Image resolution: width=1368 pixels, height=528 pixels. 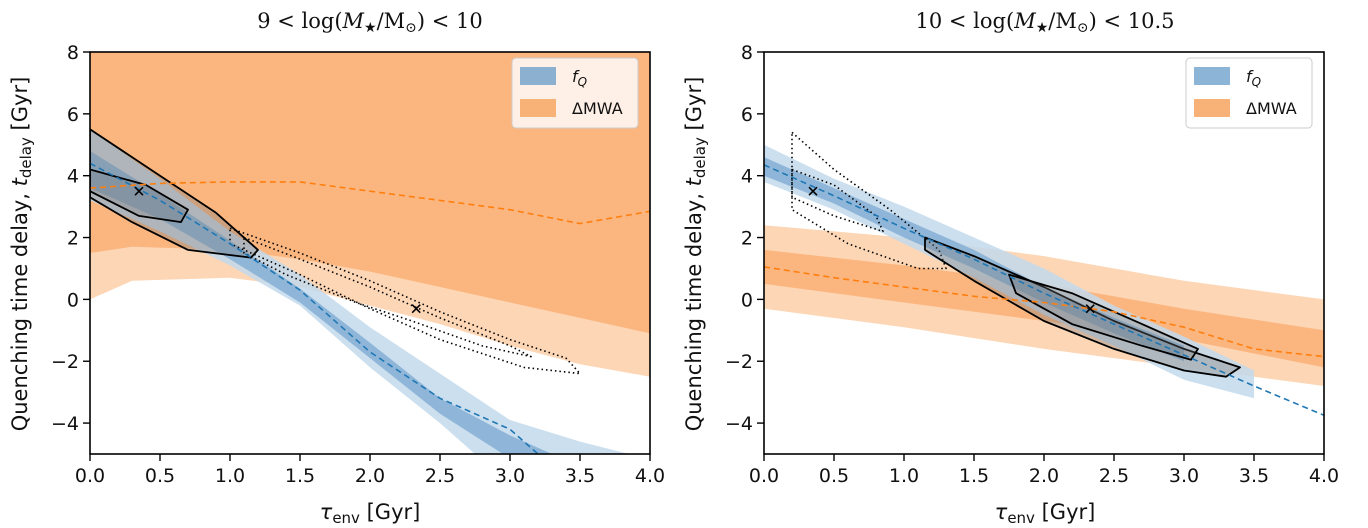 What do you see at coordinates (21, 254) in the screenshot?
I see `left-y-axis-label: Quenching time delay, tdelay [Gyr]` at bounding box center [21, 254].